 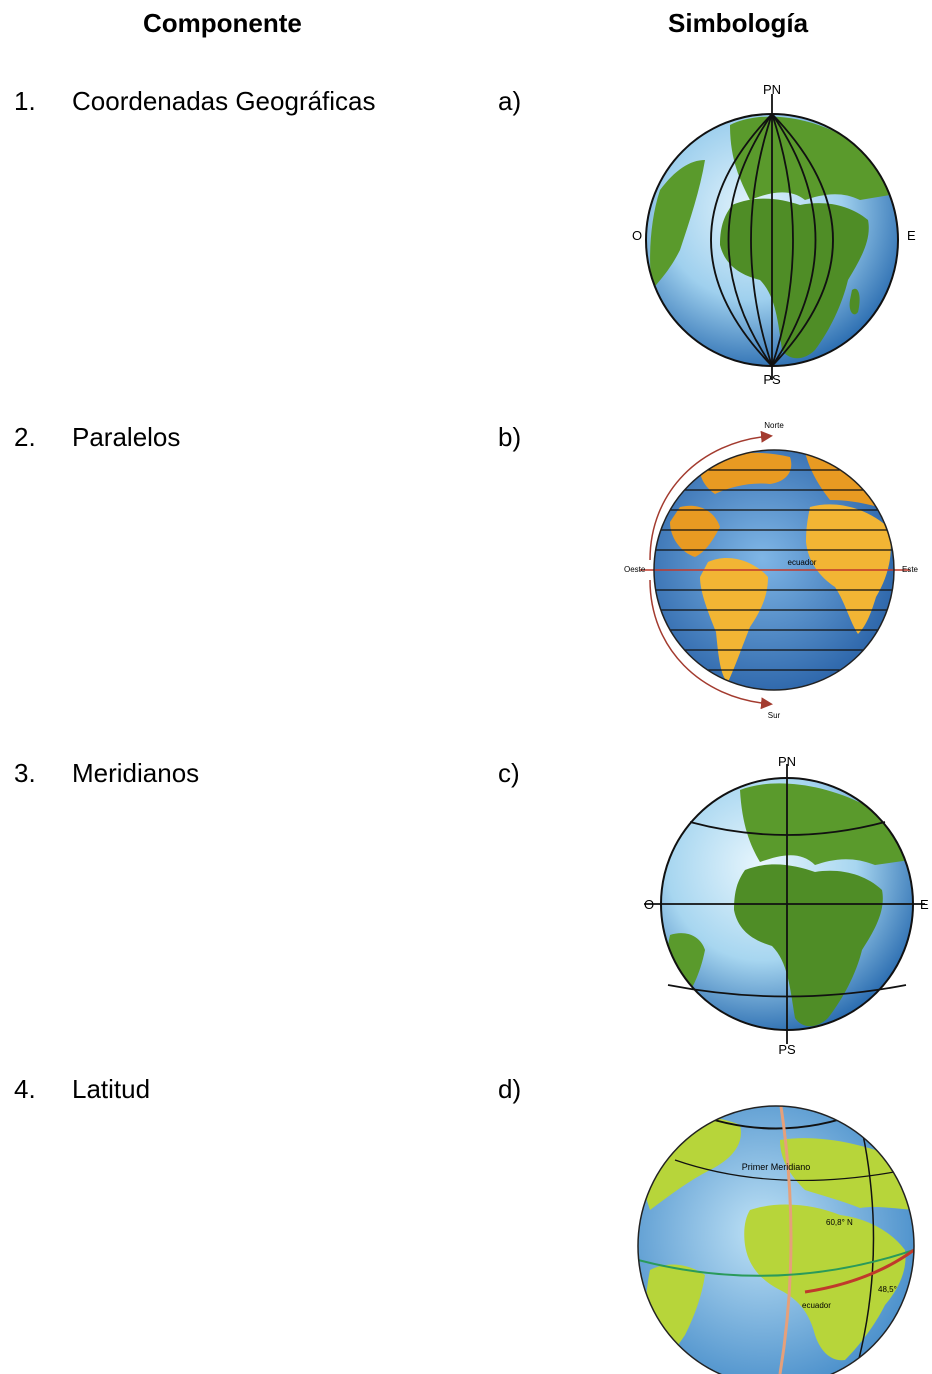 I want to click on west-label: Oeste, so click(x=635, y=569).